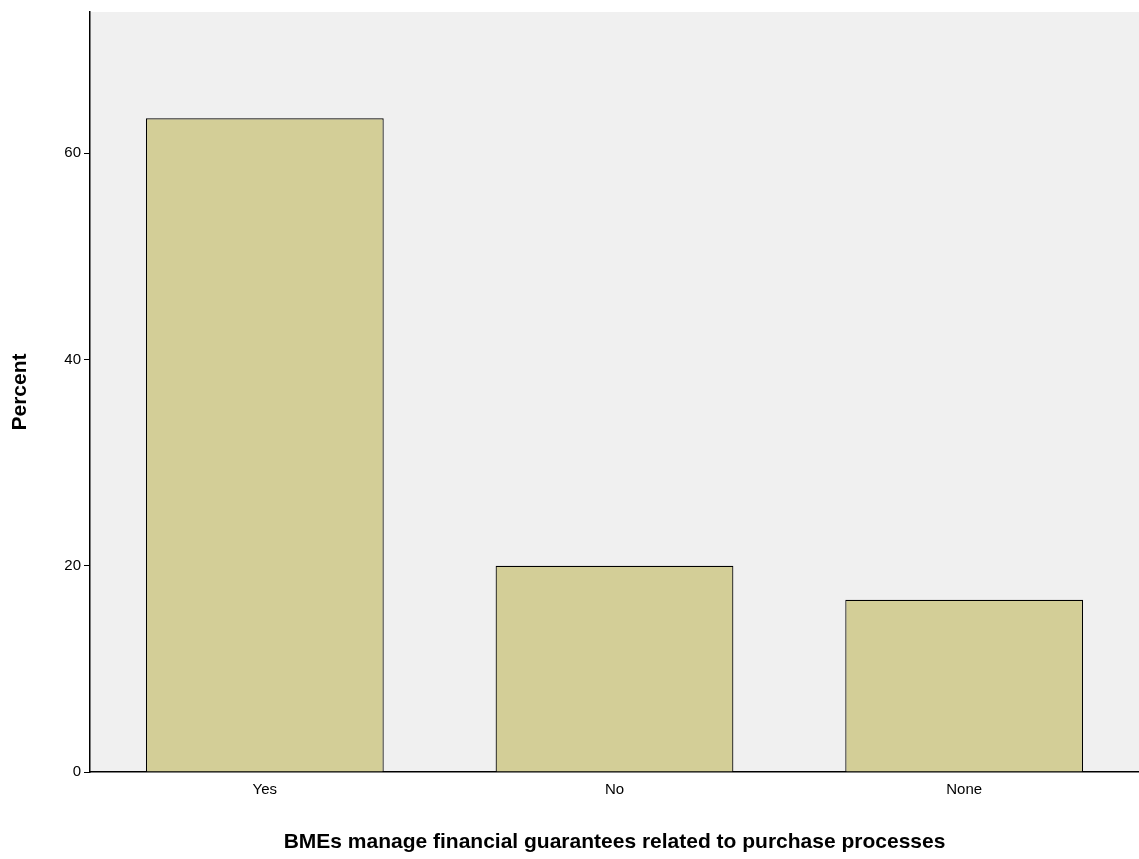 This screenshot has height=859, width=1139. Describe the element at coordinates (72, 564) in the screenshot. I see `y-tick-label: 20` at that location.